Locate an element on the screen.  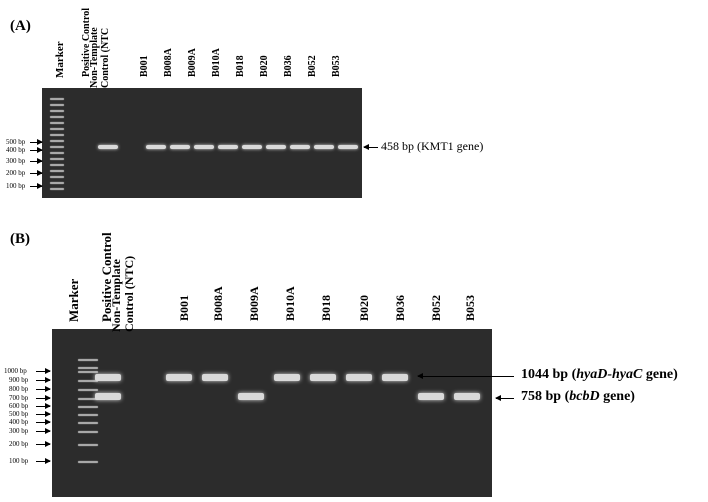
annotation-a-gene: (KMT1 gene) is located at coordinates (450, 146).